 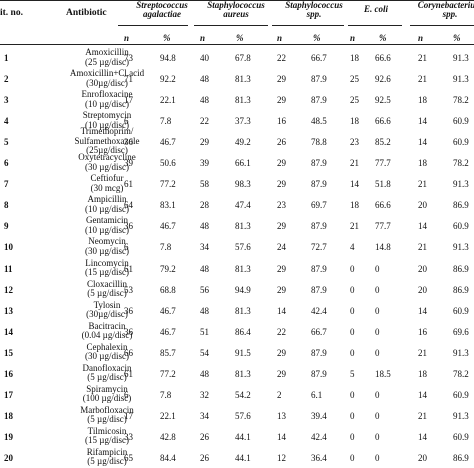 I want to click on cell-pct: 42.8, so click(x=168, y=436).